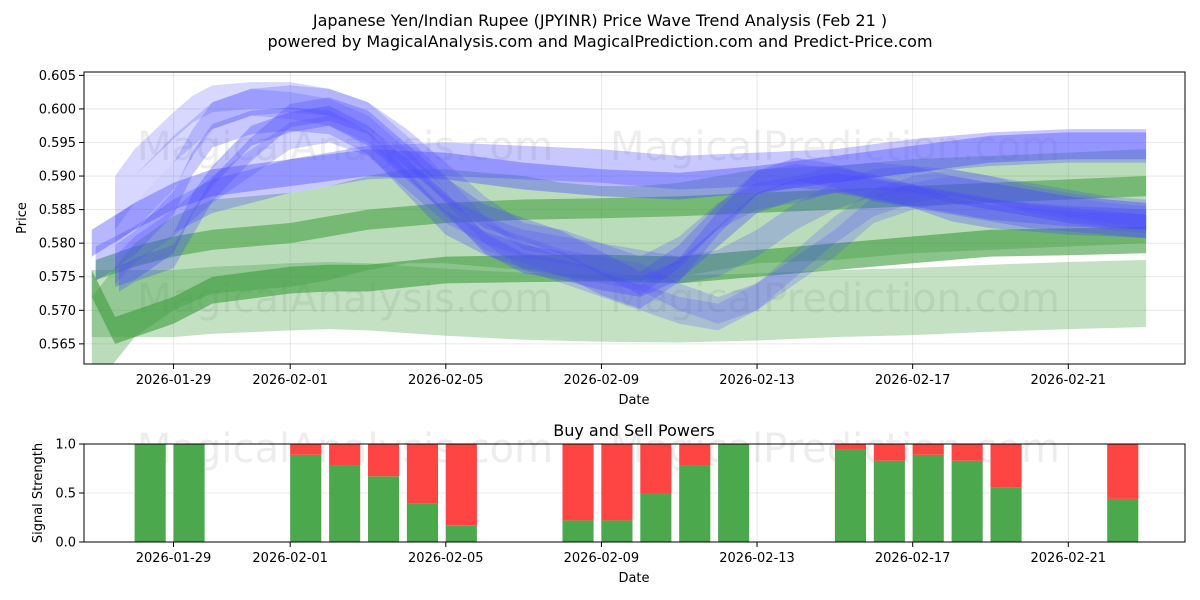  Describe the element at coordinates (174, 558) in the screenshot. I see `signal-x-tick-label: 2026-01-29` at that location.